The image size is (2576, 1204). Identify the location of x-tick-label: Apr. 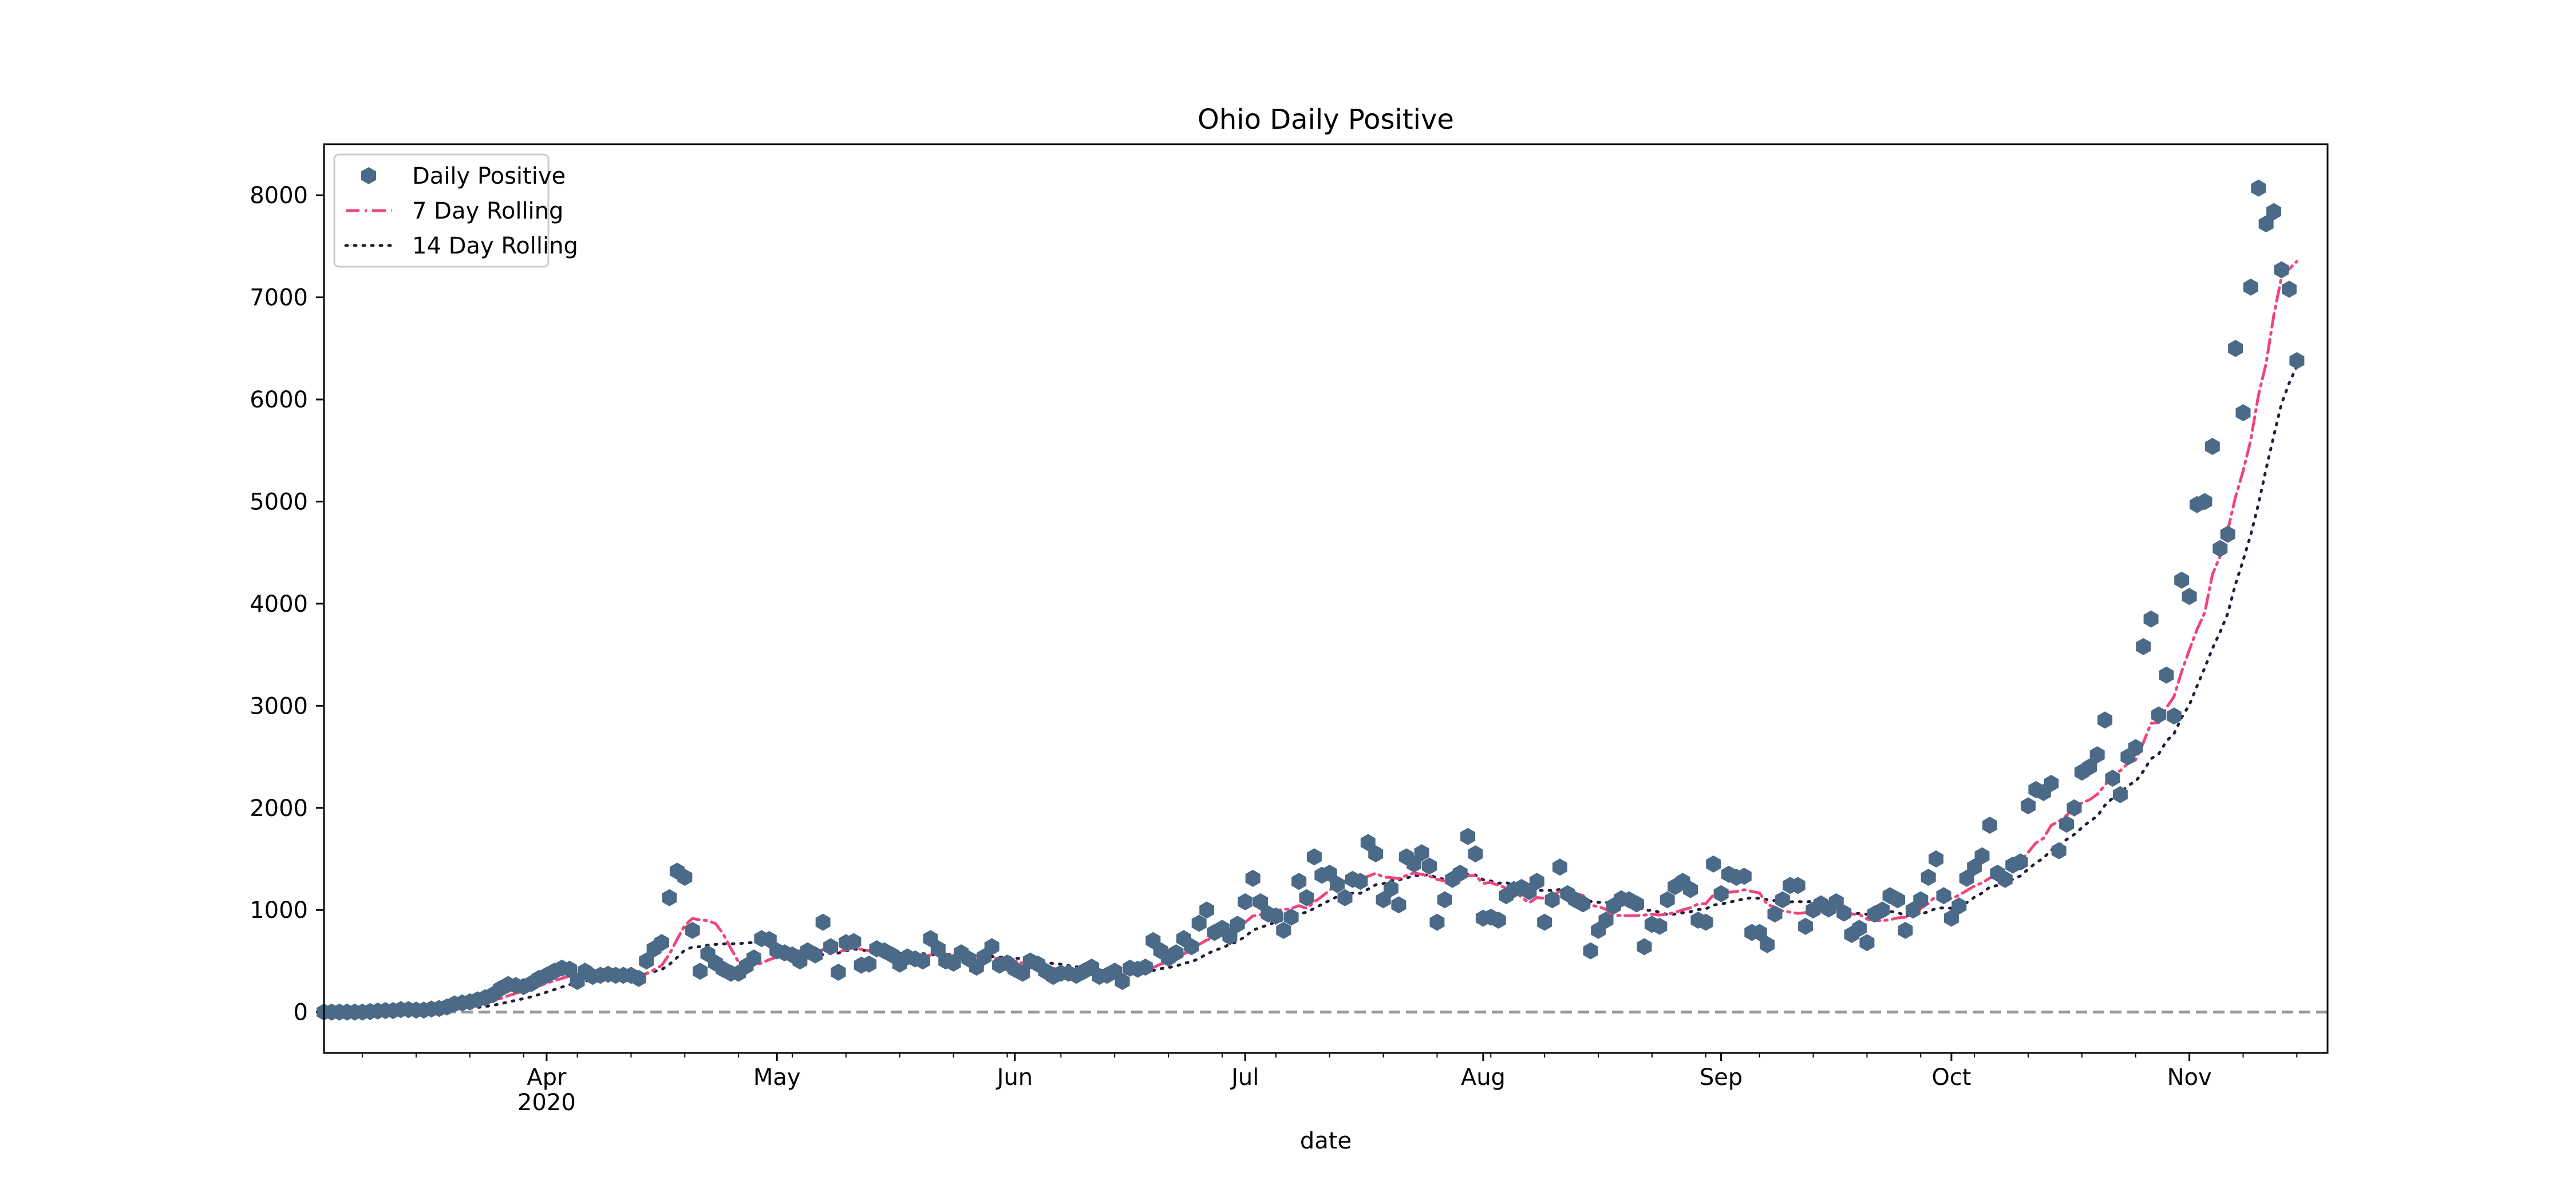
(547, 1077).